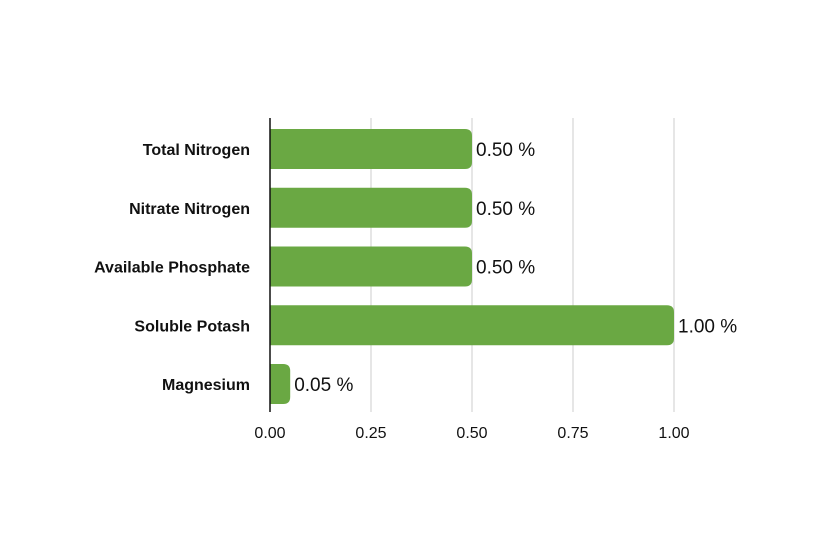  Describe the element at coordinates (192, 326) in the screenshot. I see `category-label: Soluble Potash` at that location.